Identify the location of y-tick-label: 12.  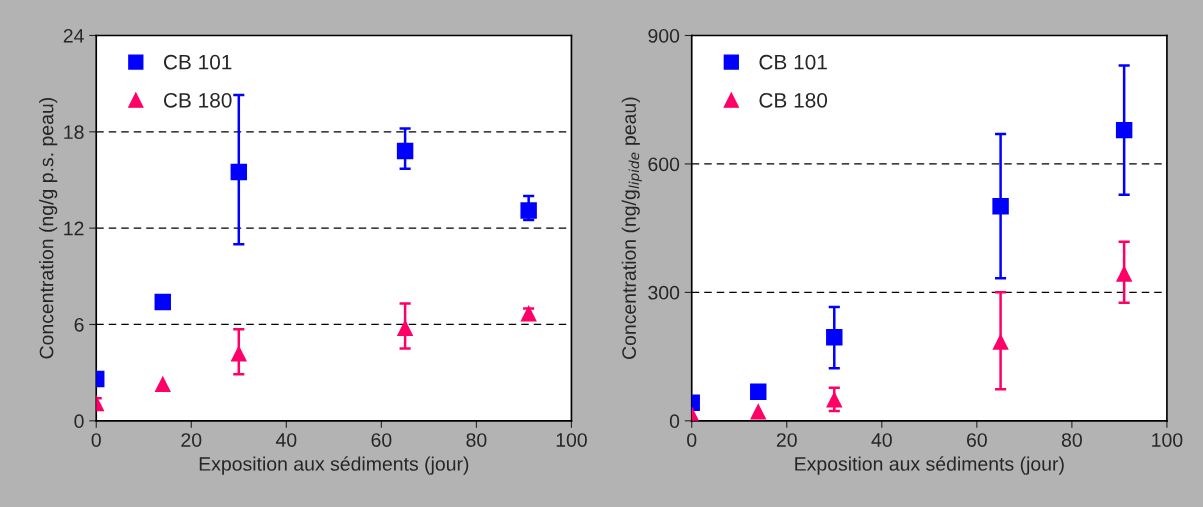
(74, 228).